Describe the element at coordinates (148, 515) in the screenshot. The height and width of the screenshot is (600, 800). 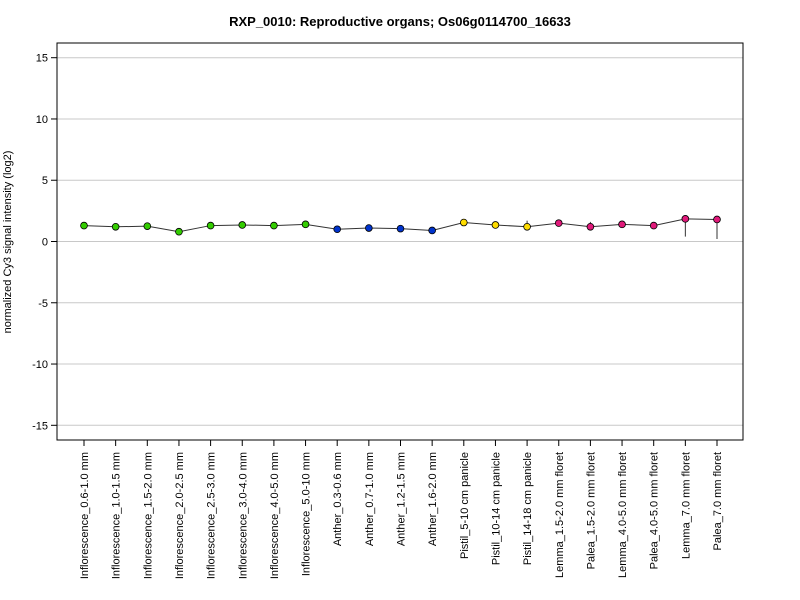
I see `x-tick-label: Inflorescence_1.5-2.0 mm` at that location.